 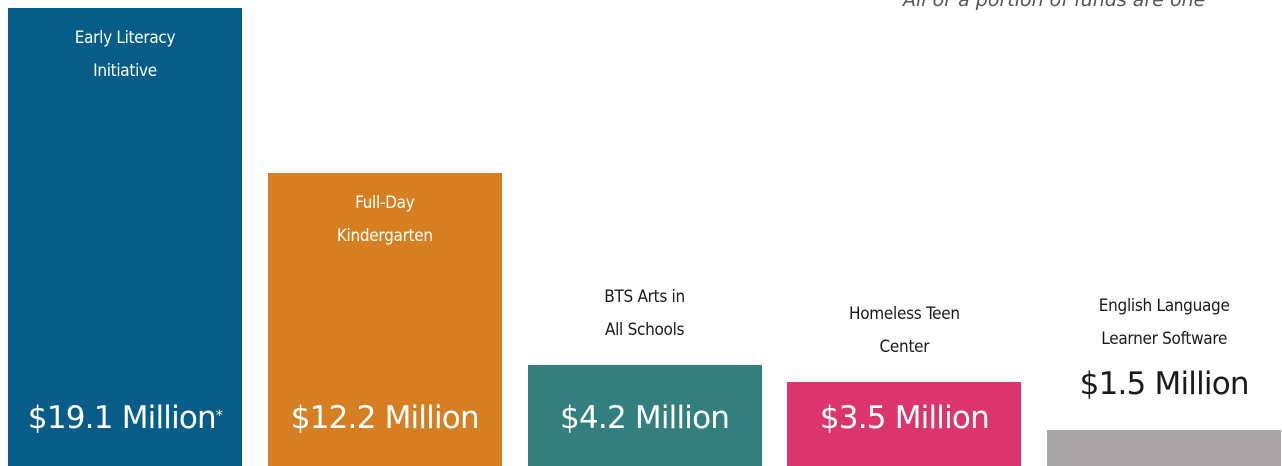 I want to click on footnote-marker: *, so click(x=219, y=416).